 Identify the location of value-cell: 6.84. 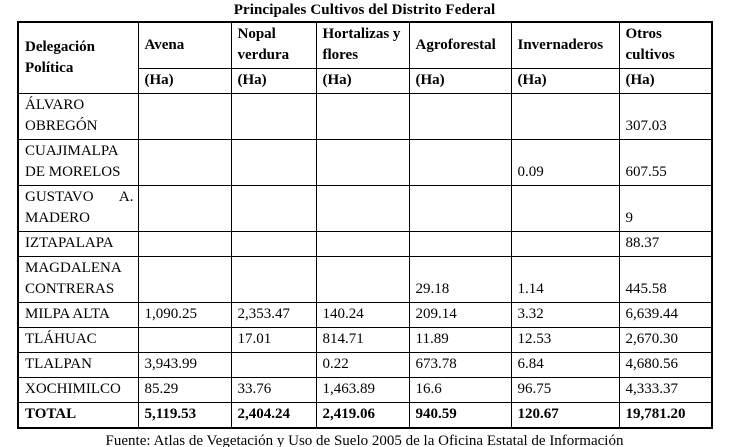
(565, 365).